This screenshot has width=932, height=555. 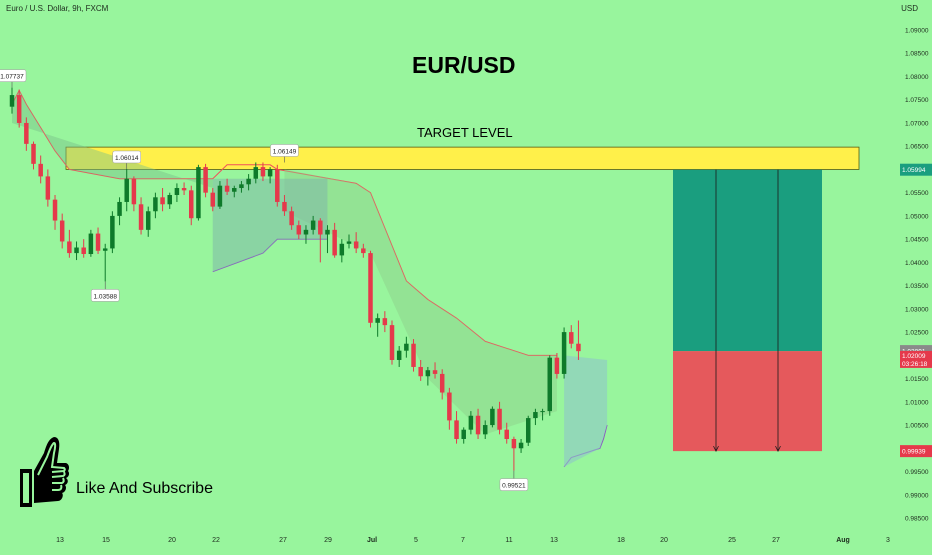 What do you see at coordinates (112, 139) in the screenshot?
I see `stop-fill-a` at bounding box center [112, 139].